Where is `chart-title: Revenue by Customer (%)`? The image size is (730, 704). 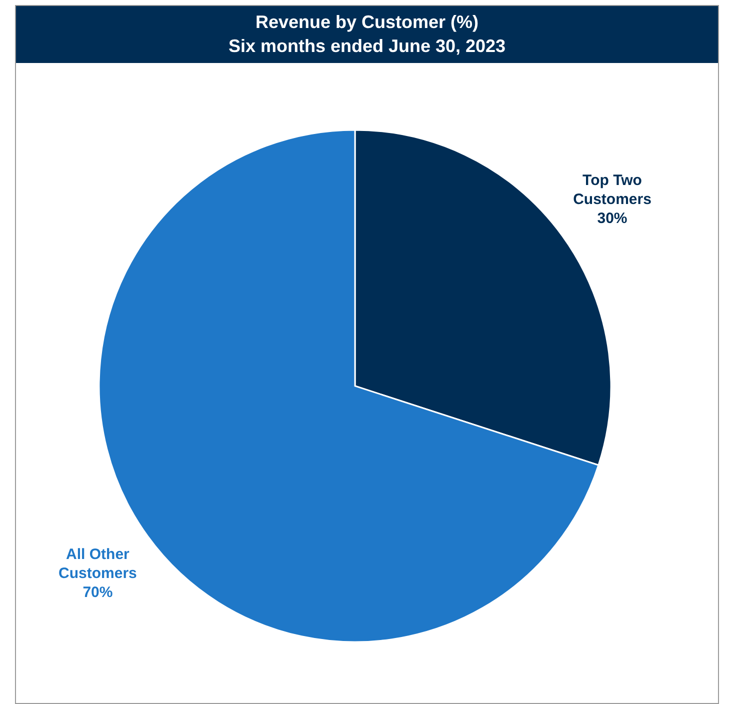 chart-title: Revenue by Customer (%) is located at coordinates (367, 22).